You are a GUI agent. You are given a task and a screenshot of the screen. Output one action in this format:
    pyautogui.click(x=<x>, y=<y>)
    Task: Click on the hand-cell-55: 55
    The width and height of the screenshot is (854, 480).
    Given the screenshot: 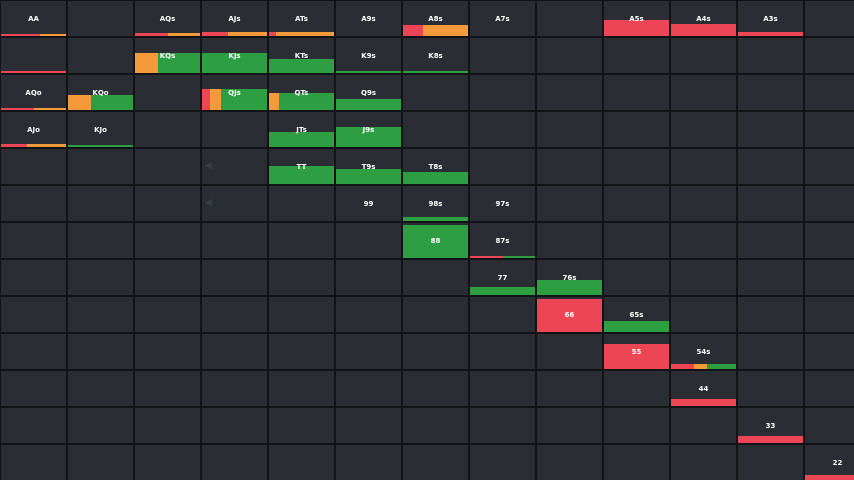 What is the action you would take?
    pyautogui.click(x=636, y=351)
    